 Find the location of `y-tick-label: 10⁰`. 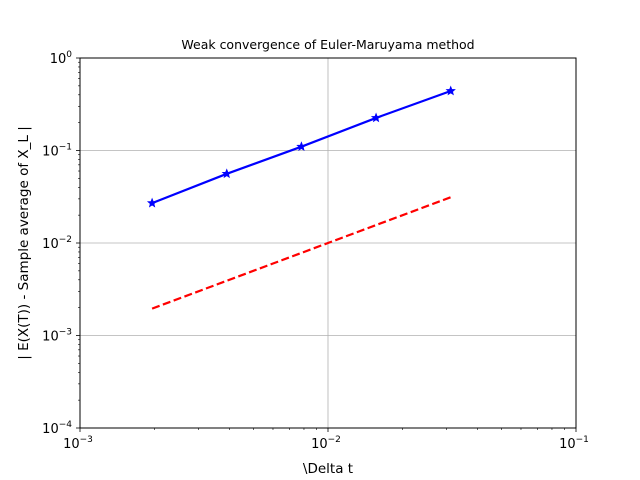

y-tick-label: 10⁰ is located at coordinates (61, 58).